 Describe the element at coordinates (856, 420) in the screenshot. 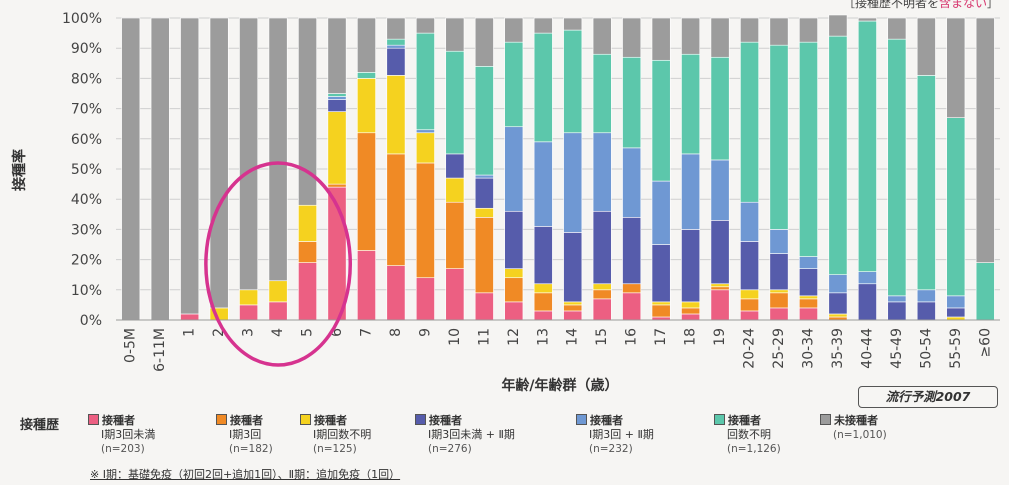

I see `legend-label: 未接種者` at that location.